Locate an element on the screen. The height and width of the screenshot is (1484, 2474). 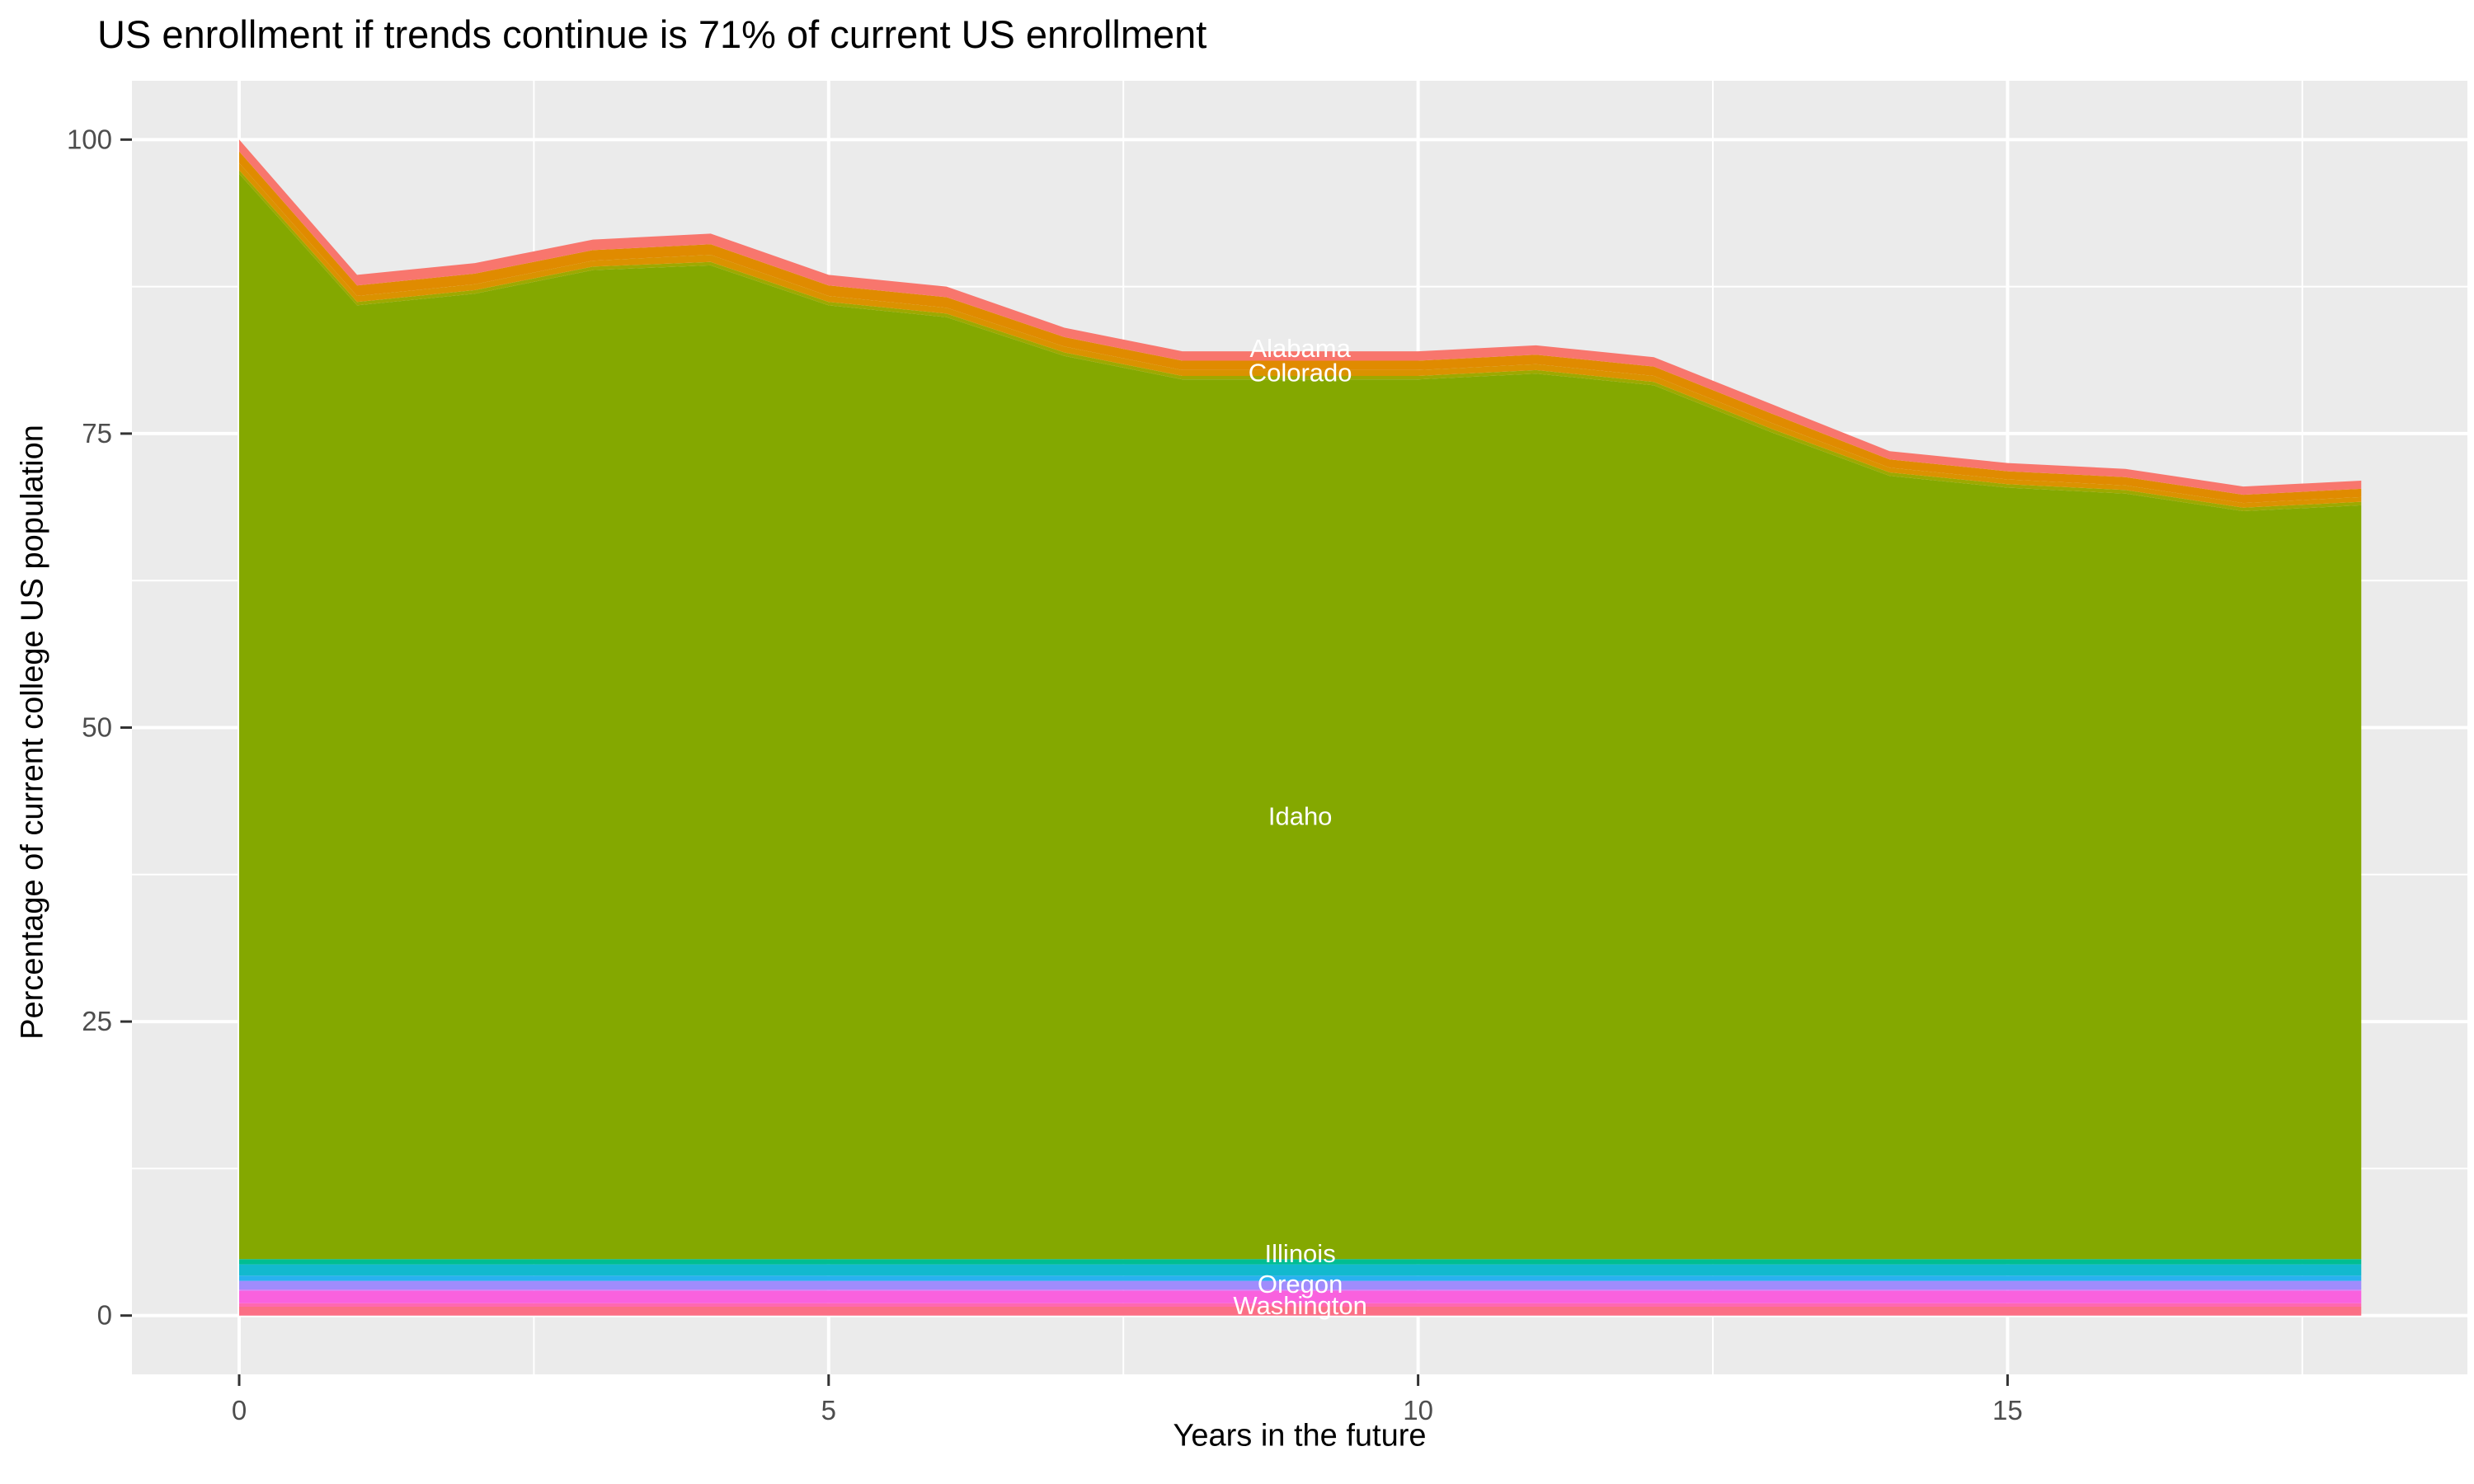
y-tick-label: 25 is located at coordinates (97, 1021).